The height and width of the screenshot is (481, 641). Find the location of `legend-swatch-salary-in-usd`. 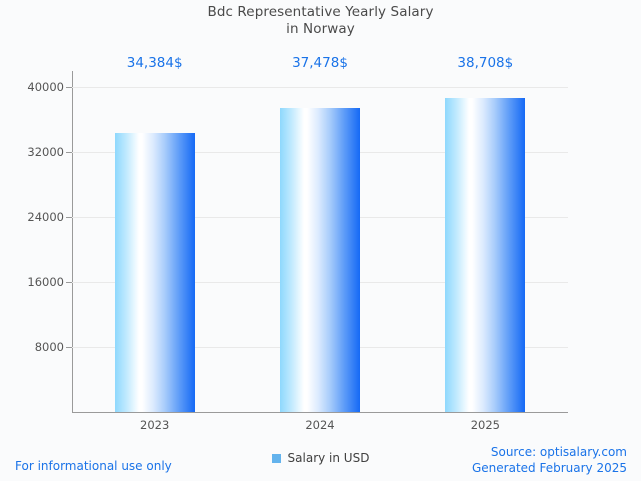

legend-swatch-salary-in-usd is located at coordinates (276, 458).